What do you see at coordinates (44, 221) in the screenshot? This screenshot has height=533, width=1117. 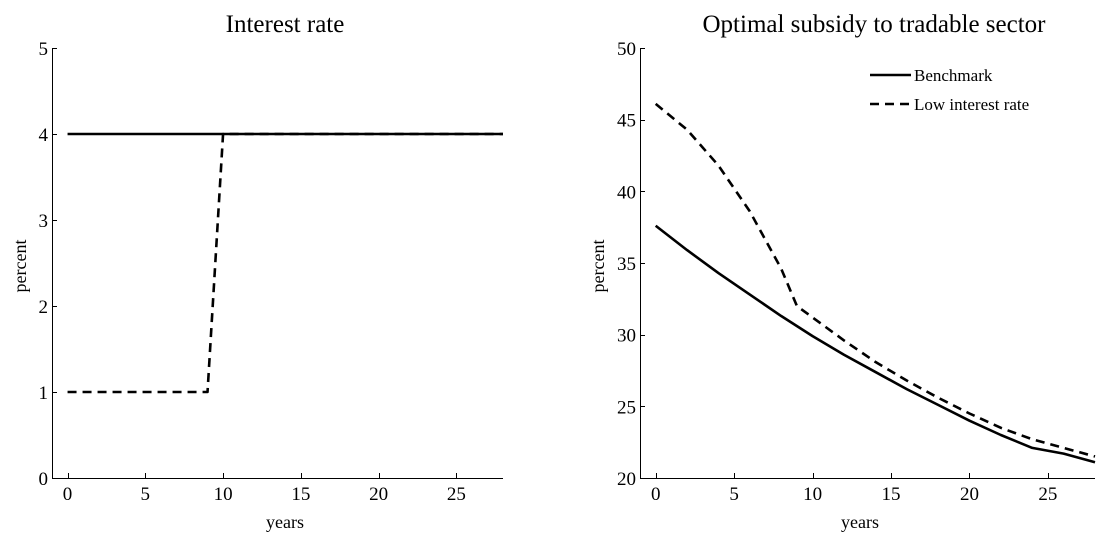 I see `left-chart-y-tick-label: 3` at bounding box center [44, 221].